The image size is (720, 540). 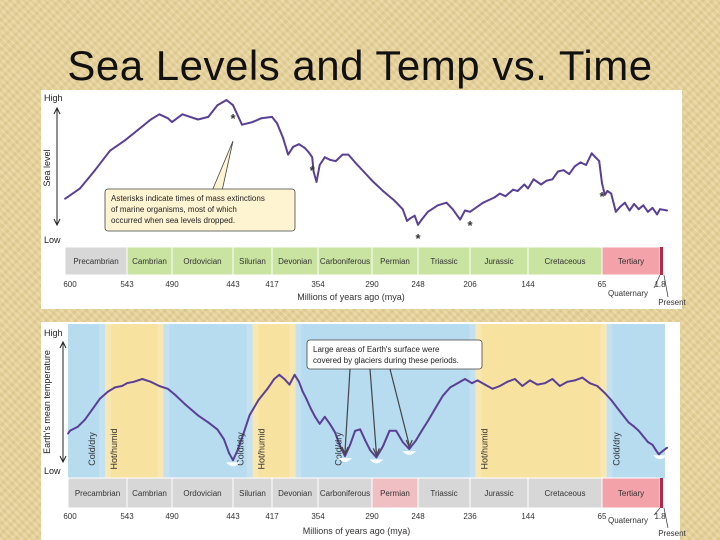 What do you see at coordinates (149, 261) in the screenshot?
I see `sea-period-label: Cambrian` at bounding box center [149, 261].